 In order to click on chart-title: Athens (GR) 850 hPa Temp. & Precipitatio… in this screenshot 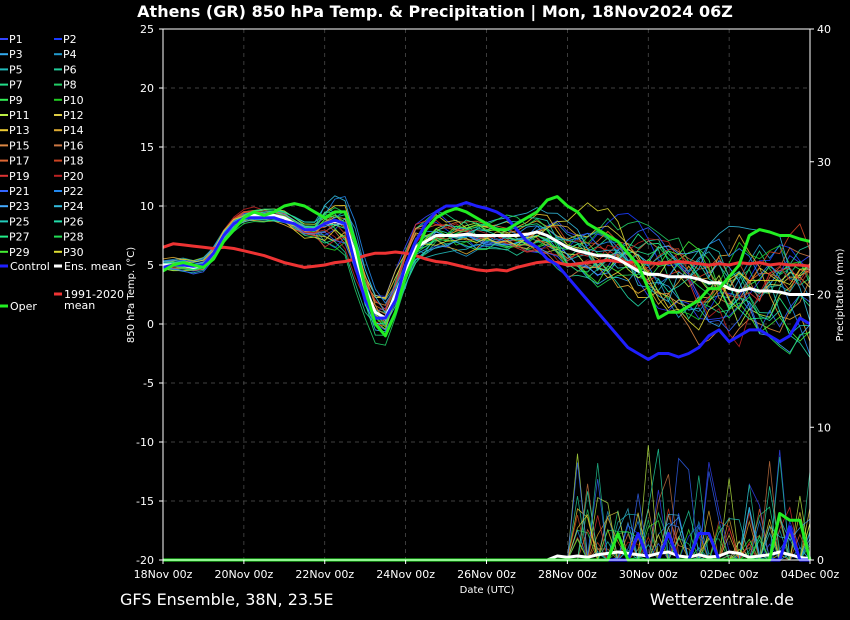, I will do `click(435, 12)`.